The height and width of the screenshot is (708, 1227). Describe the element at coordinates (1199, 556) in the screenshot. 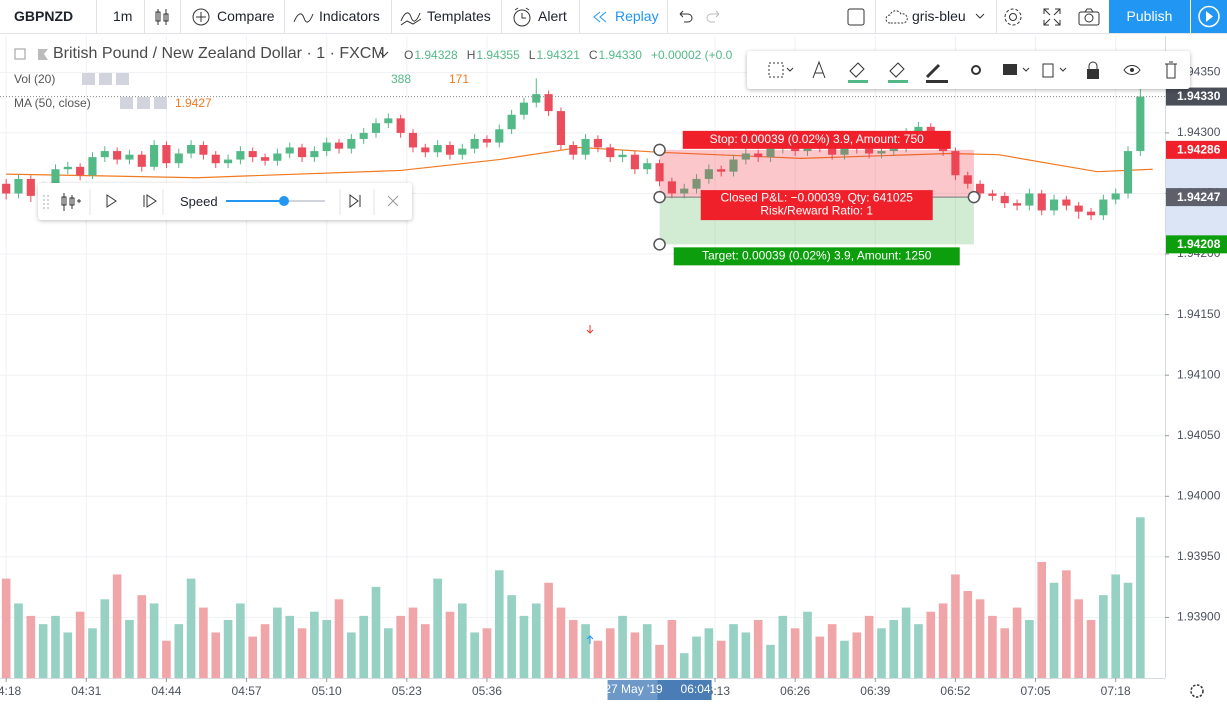

I see `y-tick-label: 1.93950` at that location.